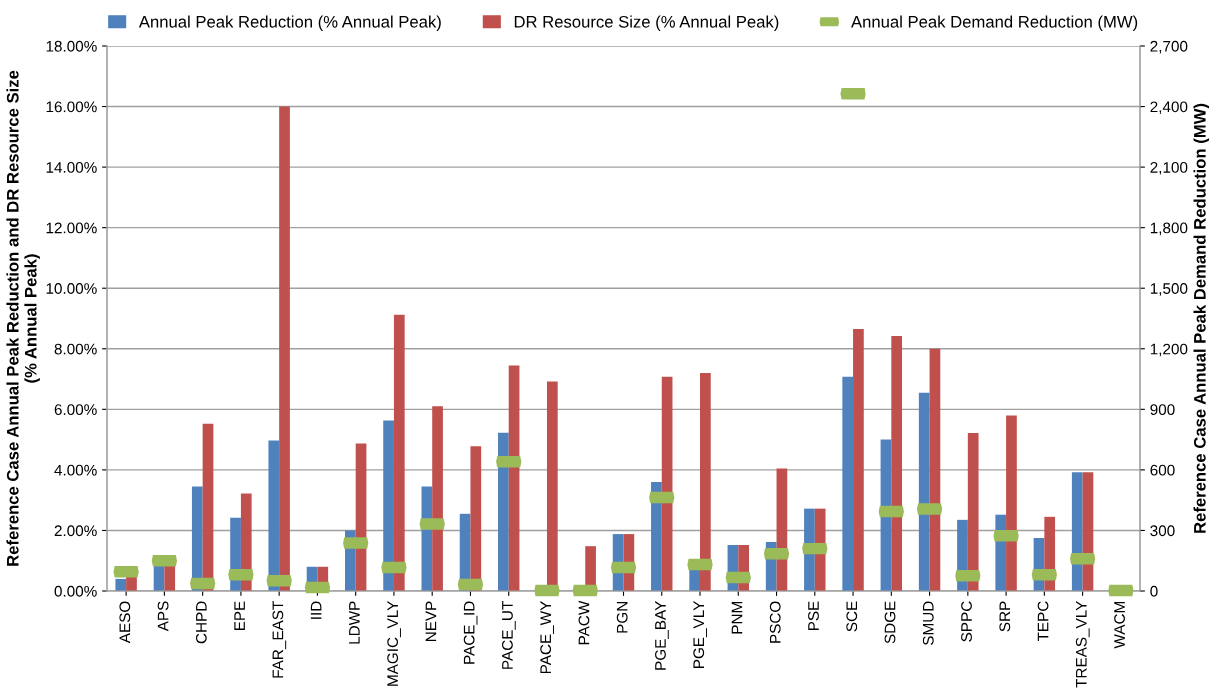 The height and width of the screenshot is (696, 1227). I want to click on y2-tick-label: 0, so click(1154, 591).